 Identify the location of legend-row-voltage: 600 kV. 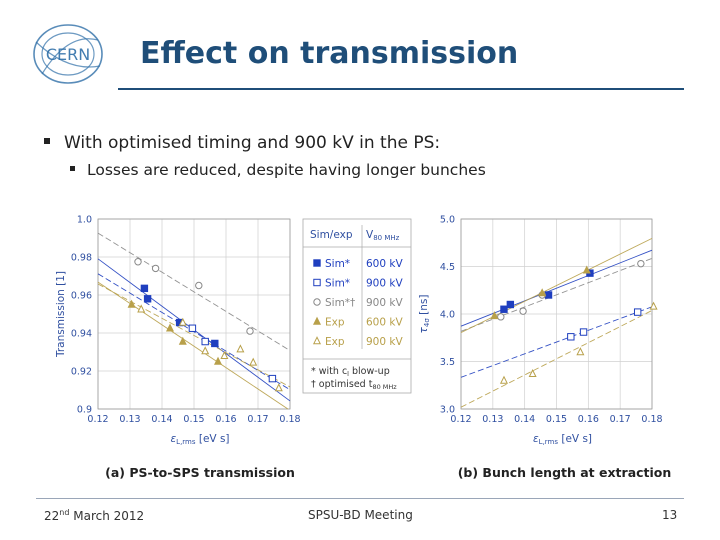
(384, 264).